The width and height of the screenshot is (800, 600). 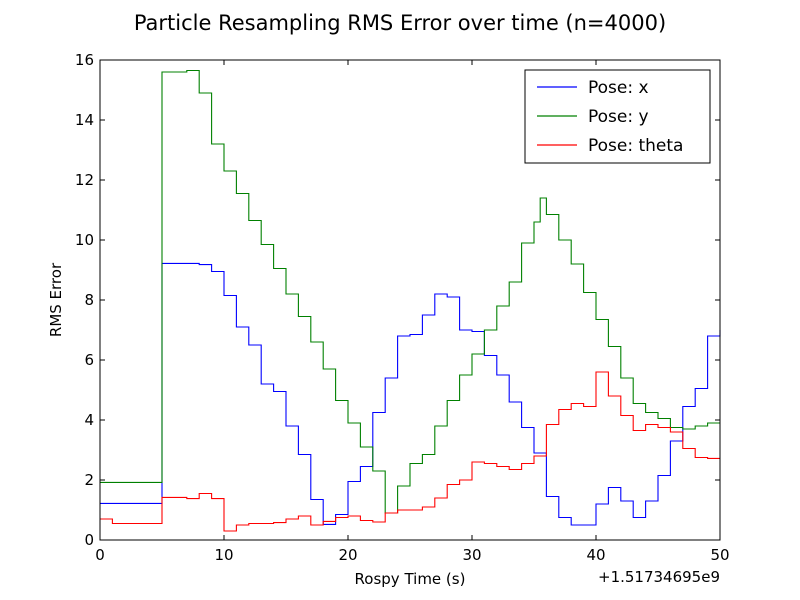 I want to click on x-tick-label: 40, so click(x=595, y=555).